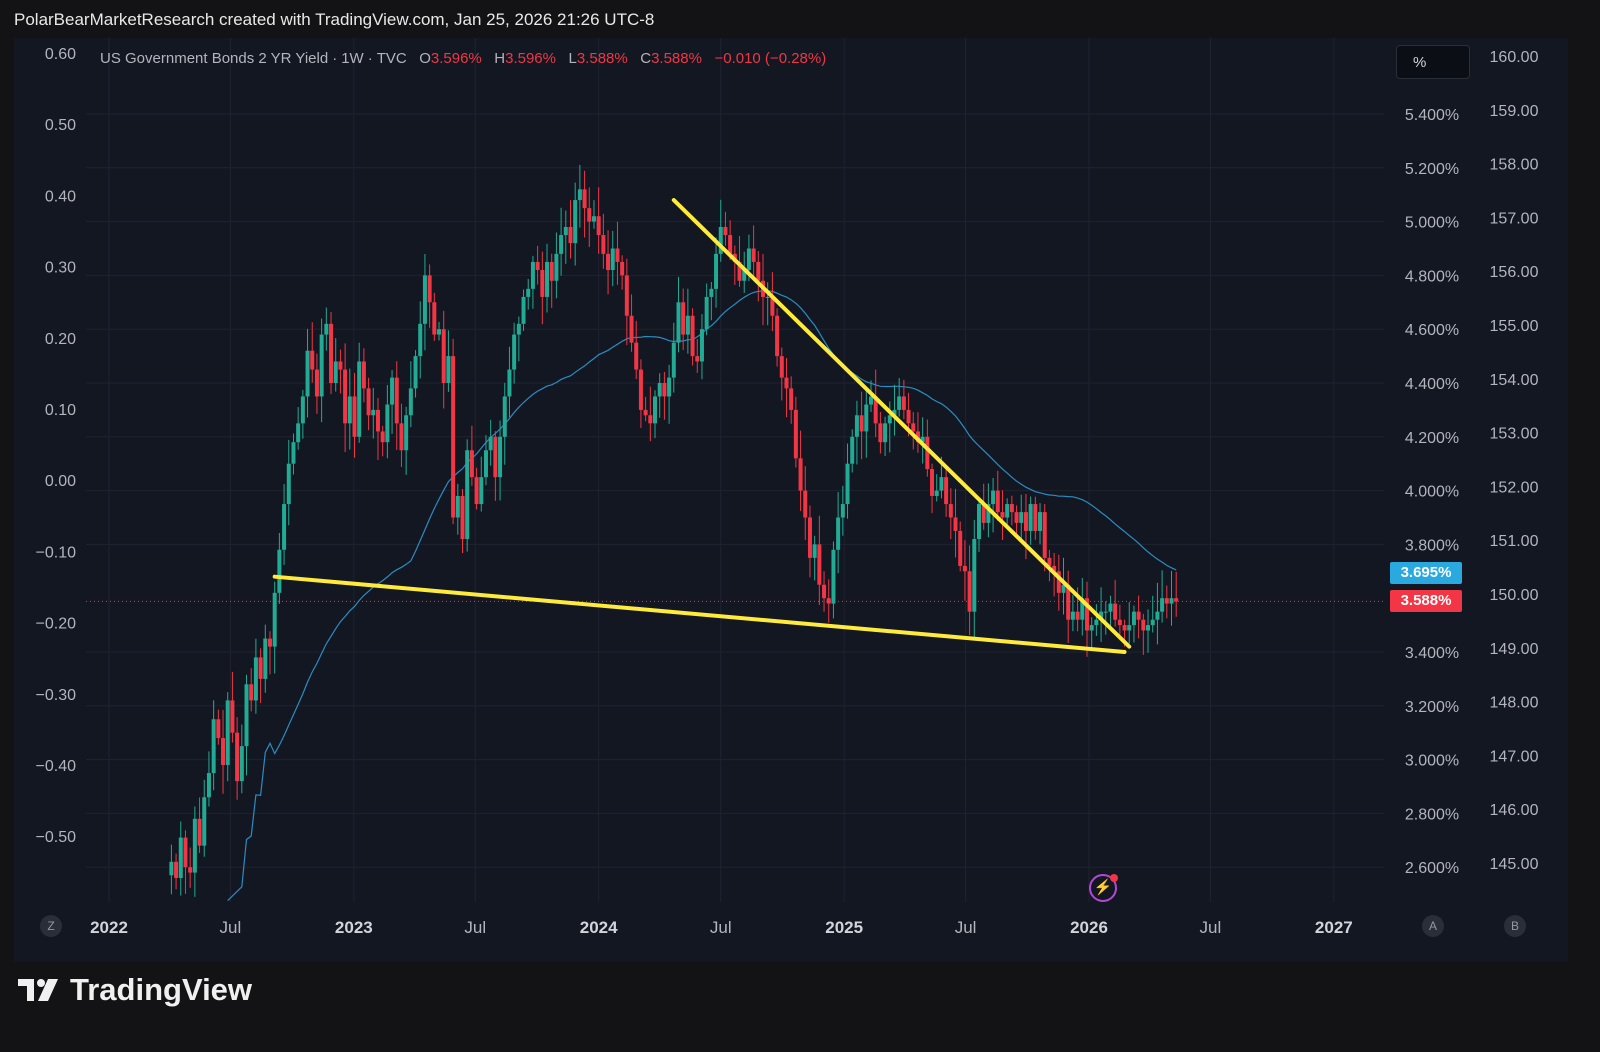  Describe the element at coordinates (1514, 434) in the screenshot. I see `secondary-axis-label: 153.00` at that location.